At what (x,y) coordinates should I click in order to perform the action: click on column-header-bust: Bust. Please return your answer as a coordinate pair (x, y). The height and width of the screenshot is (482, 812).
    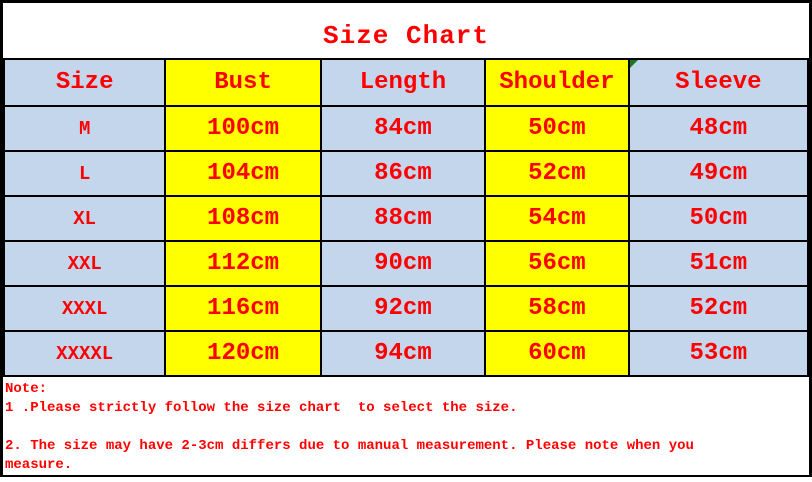
    Looking at the image, I should click on (243, 82).